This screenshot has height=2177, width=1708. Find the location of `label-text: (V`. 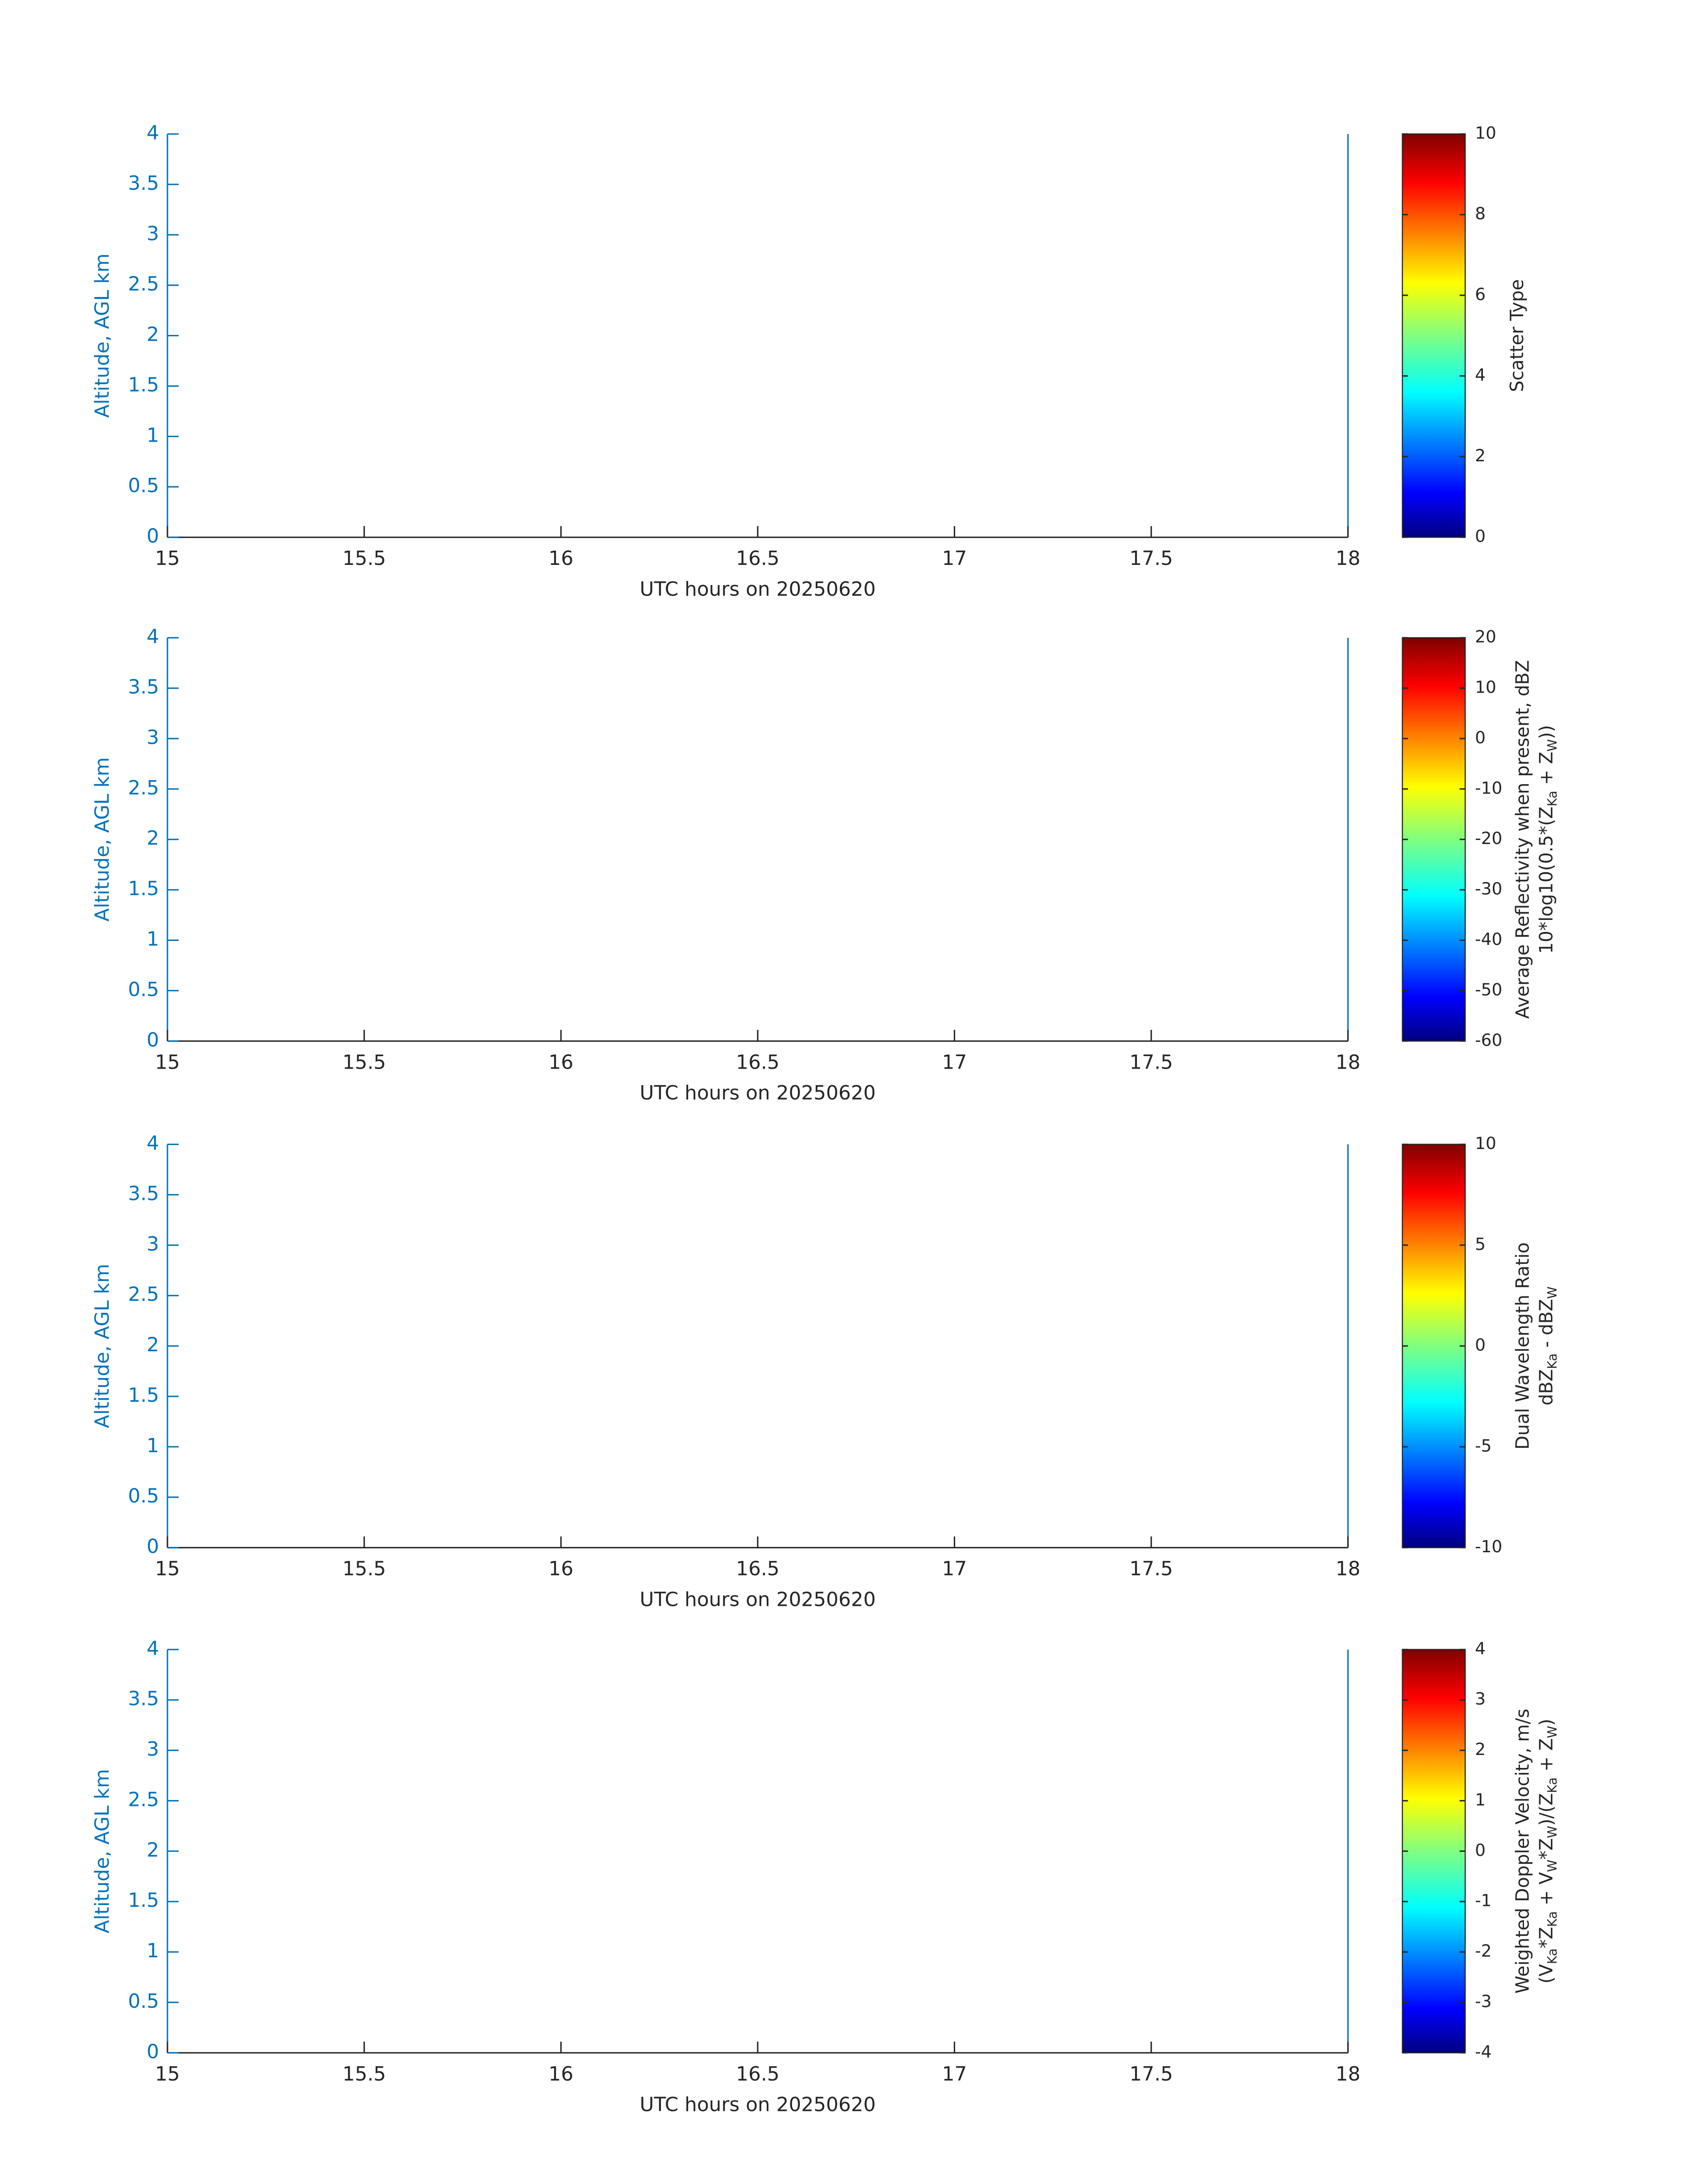

label-text: (V is located at coordinates (1546, 1974).